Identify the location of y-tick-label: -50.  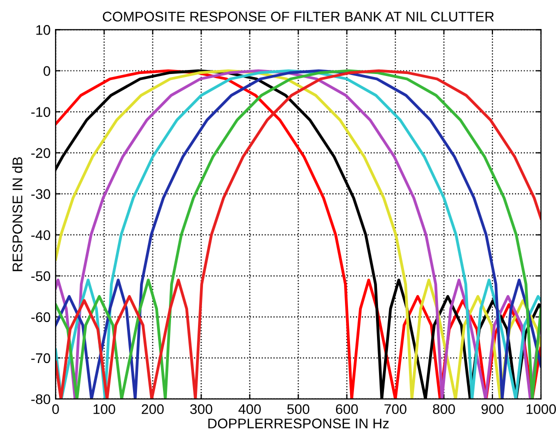
(40, 276).